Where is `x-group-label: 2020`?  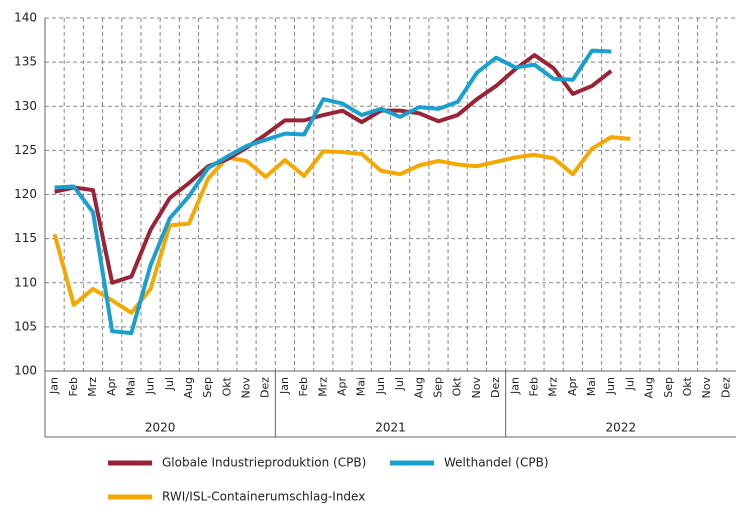
x-group-label: 2020 is located at coordinates (160, 428).